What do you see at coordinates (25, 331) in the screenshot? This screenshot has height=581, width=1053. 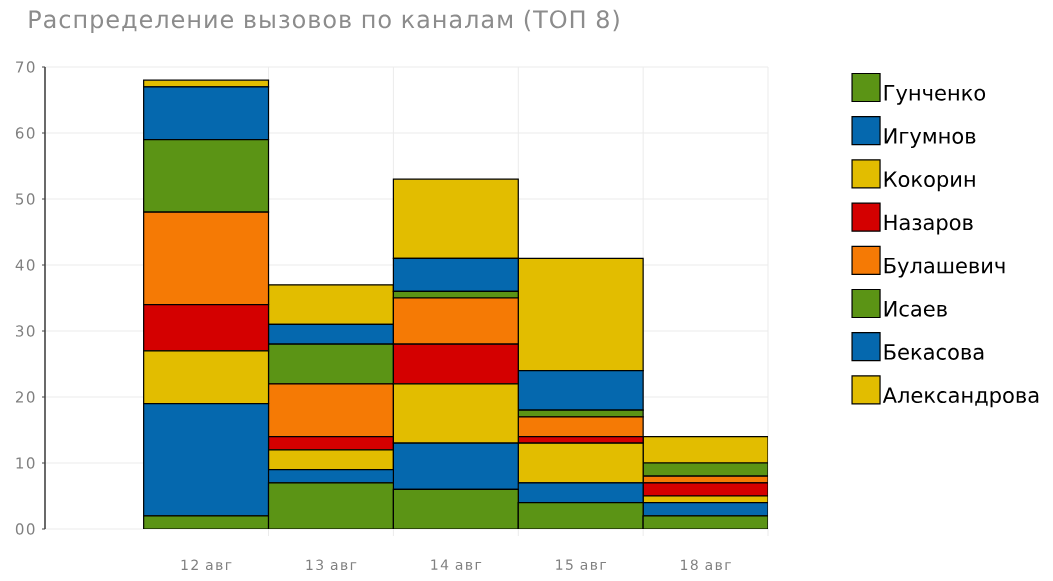 I see `y-tick-label: 30` at bounding box center [25, 331].